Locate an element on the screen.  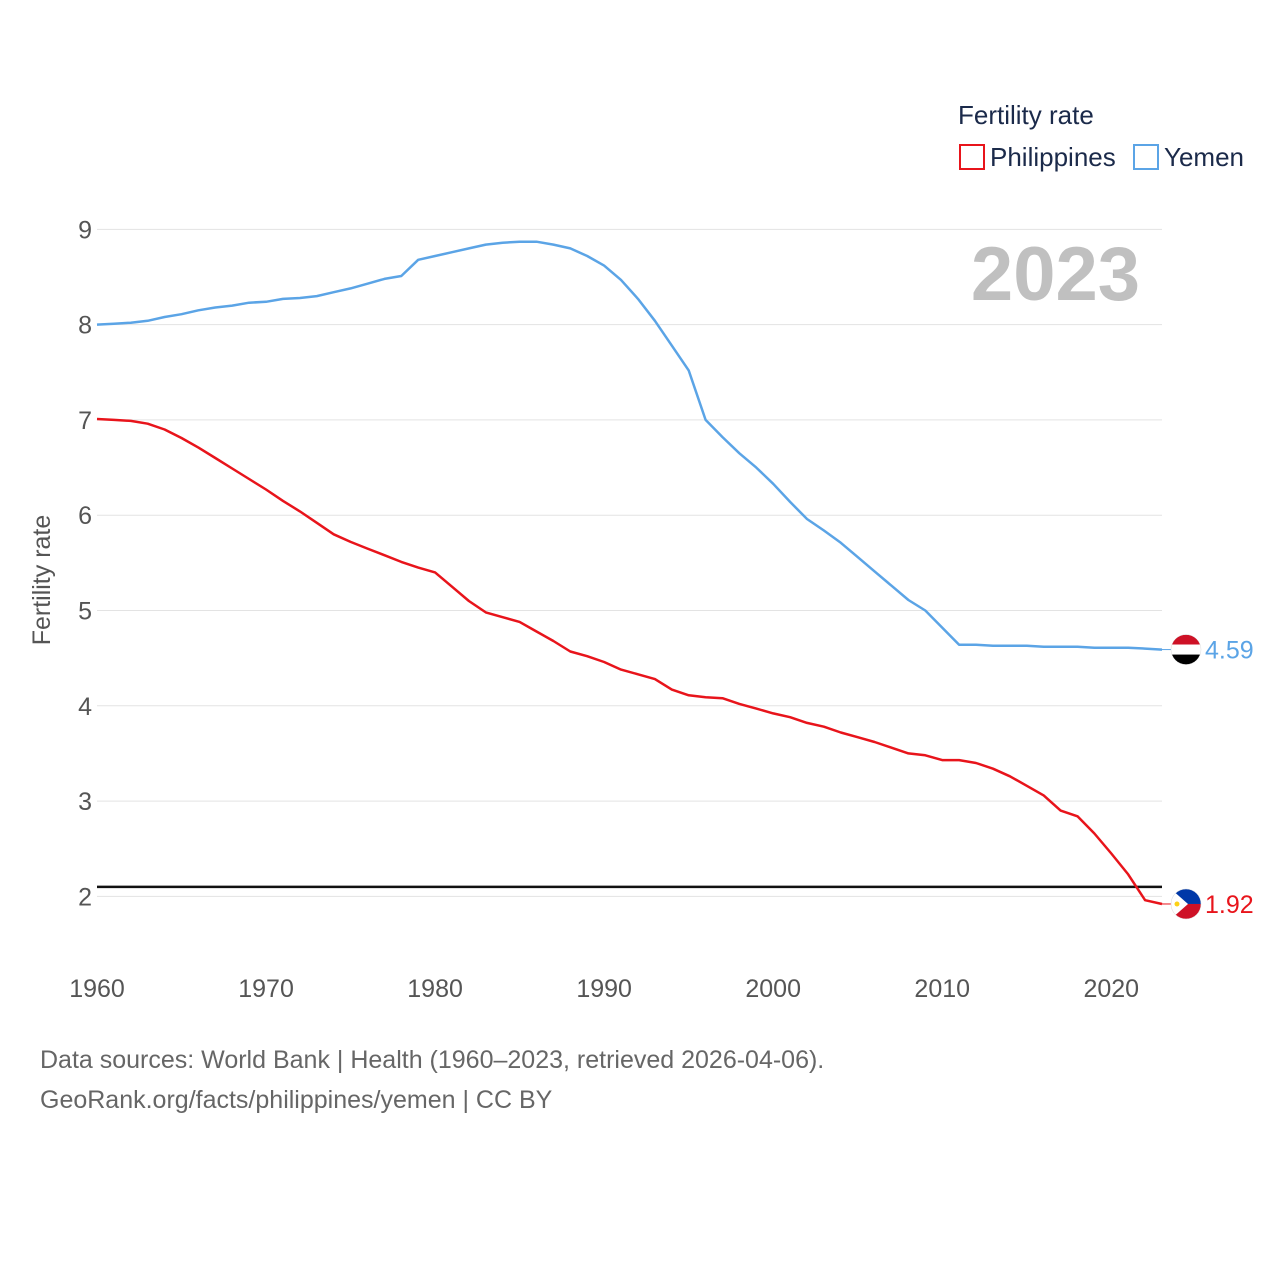
y-tick-label: 4 is located at coordinates (85, 707).